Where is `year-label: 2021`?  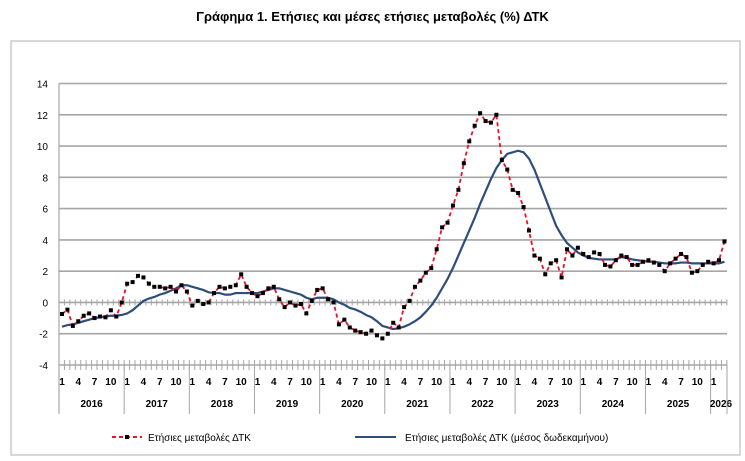 year-label: 2021 is located at coordinates (417, 404).